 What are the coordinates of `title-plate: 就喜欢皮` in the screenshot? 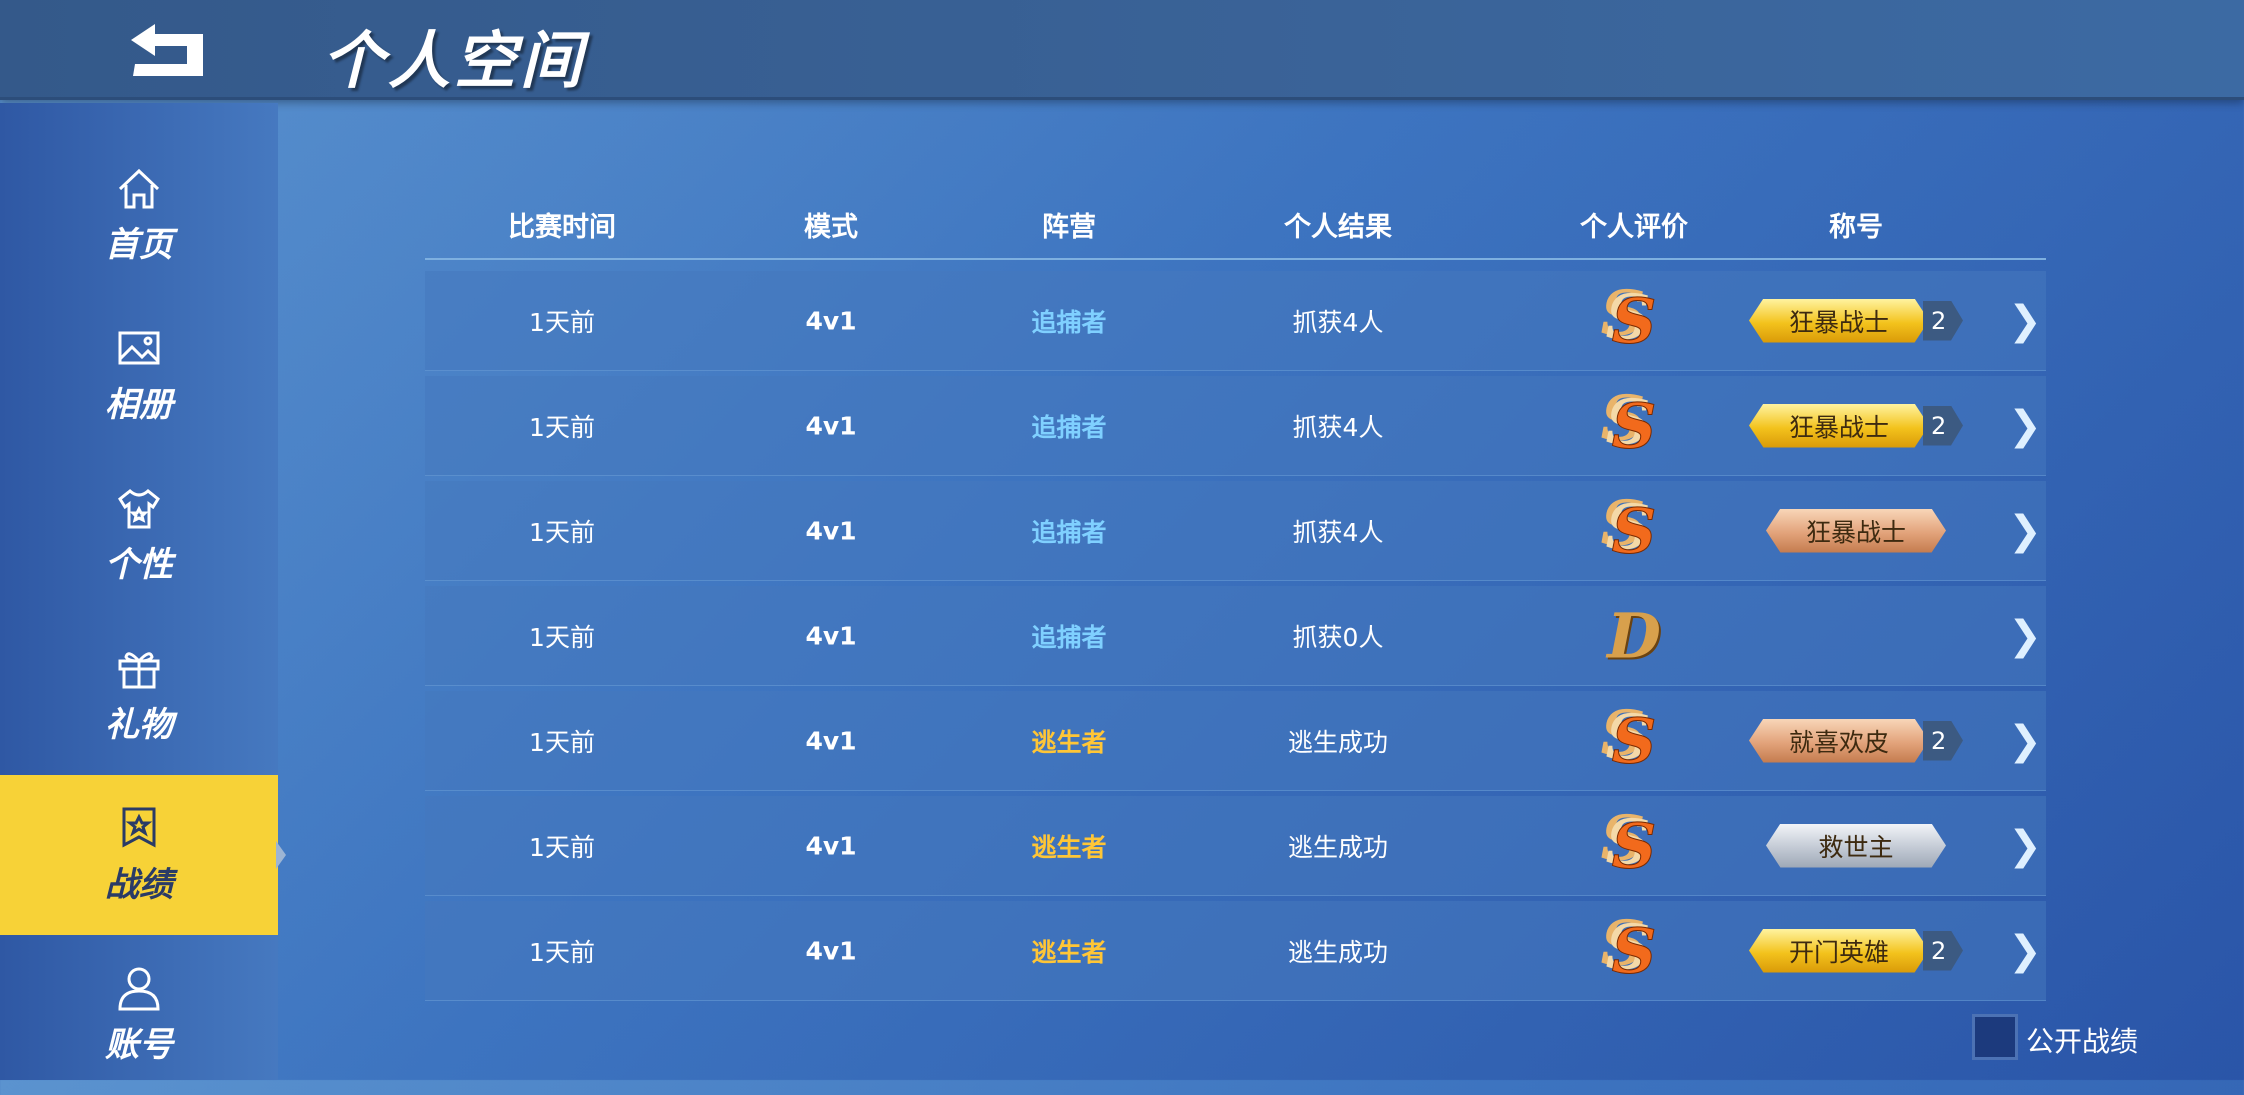 It's located at (1839, 740).